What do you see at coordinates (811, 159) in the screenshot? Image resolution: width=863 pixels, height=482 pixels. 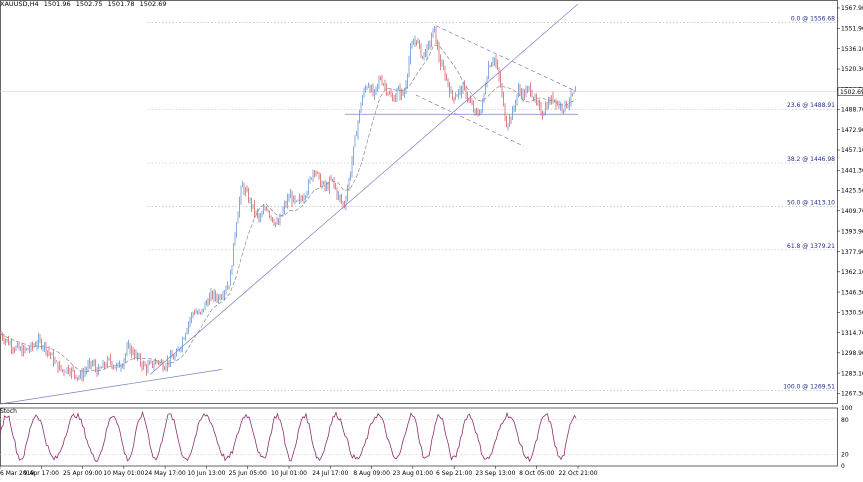 I see `fibonacci-label: 38.2 @ 1446.98` at bounding box center [811, 159].